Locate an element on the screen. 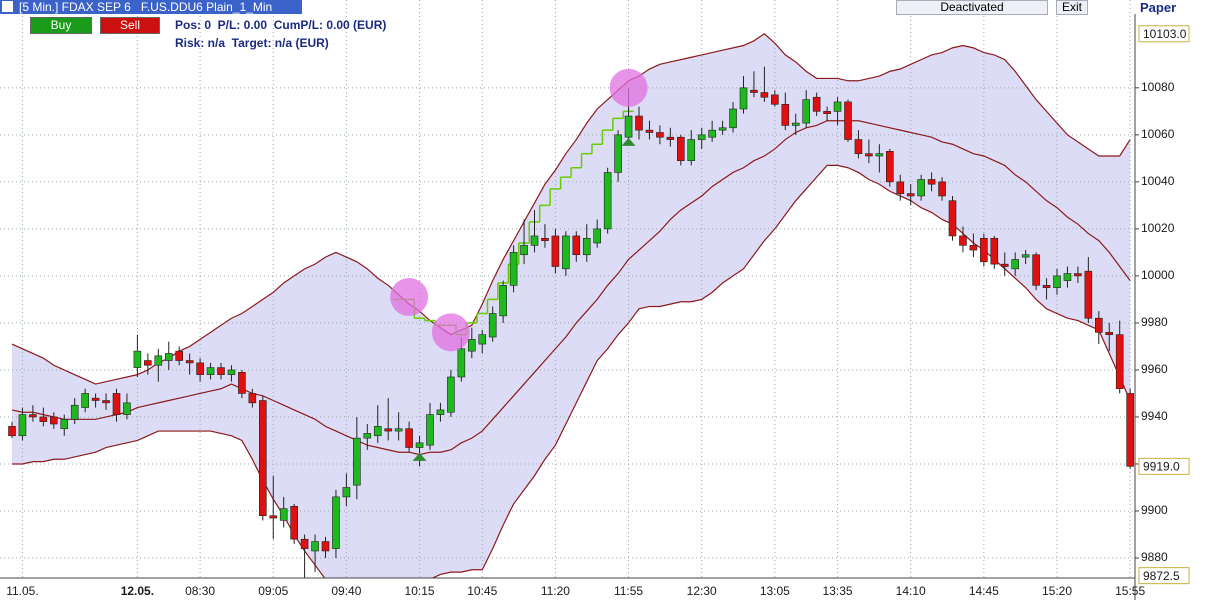 The height and width of the screenshot is (600, 1222). y-tick-label: 9980 is located at coordinates (1154, 322).